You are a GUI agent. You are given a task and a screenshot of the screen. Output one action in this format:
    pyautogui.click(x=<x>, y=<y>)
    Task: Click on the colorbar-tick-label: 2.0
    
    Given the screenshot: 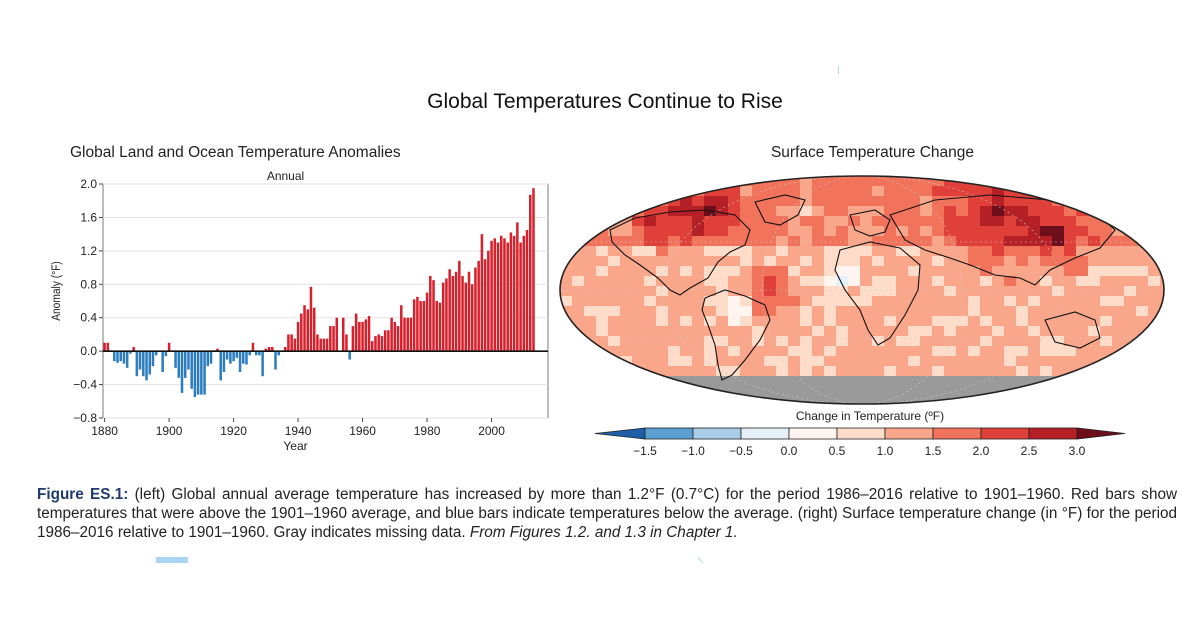 What is the action you would take?
    pyautogui.click(x=981, y=451)
    